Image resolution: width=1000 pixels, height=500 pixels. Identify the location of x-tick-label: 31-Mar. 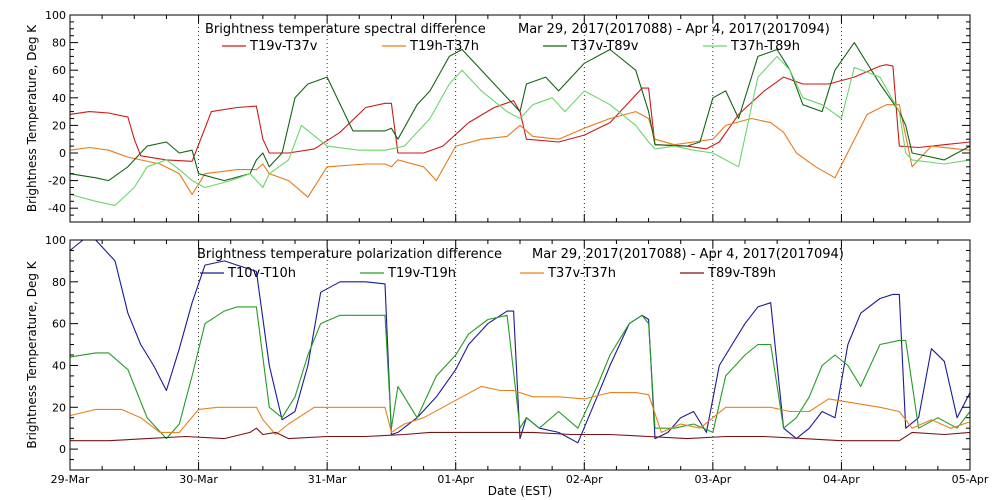
(327, 479).